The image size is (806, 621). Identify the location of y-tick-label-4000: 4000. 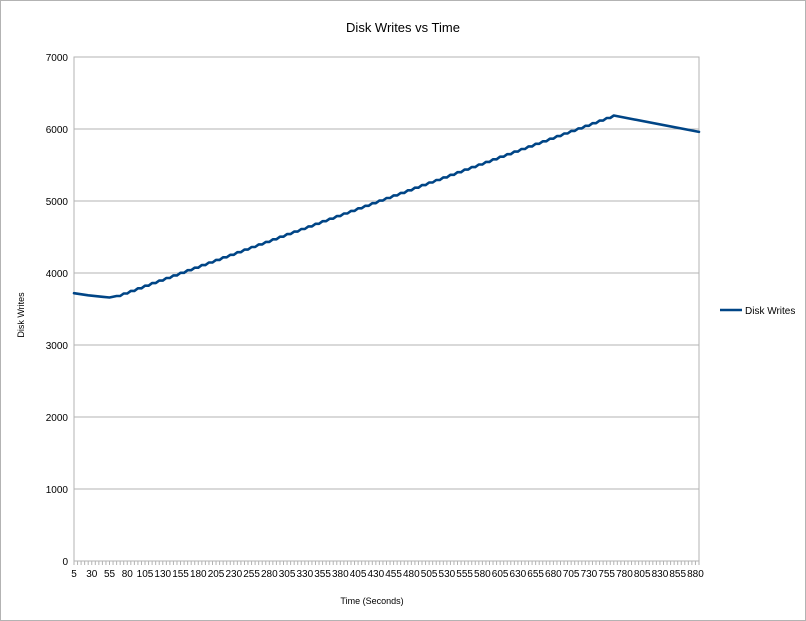
(57, 274).